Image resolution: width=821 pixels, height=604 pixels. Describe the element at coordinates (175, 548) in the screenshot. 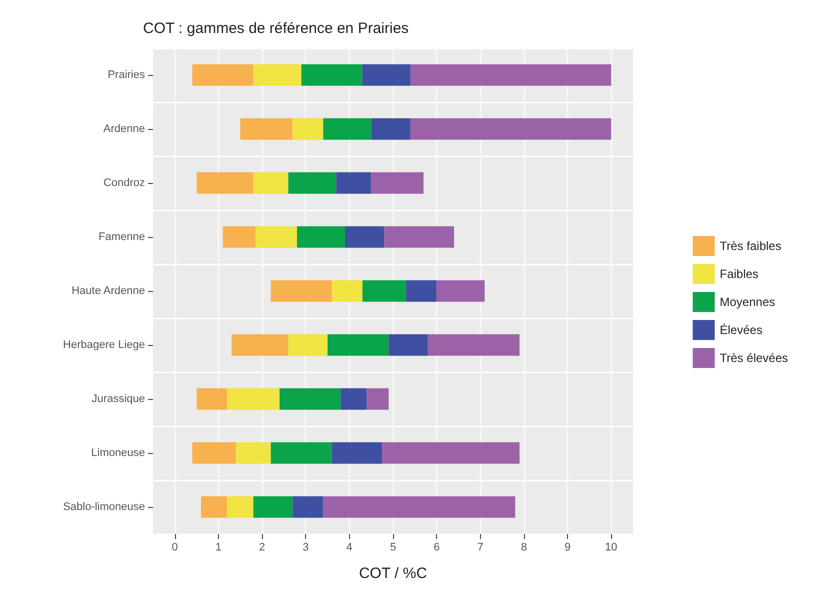

I see `x-tick-label: 0` at that location.